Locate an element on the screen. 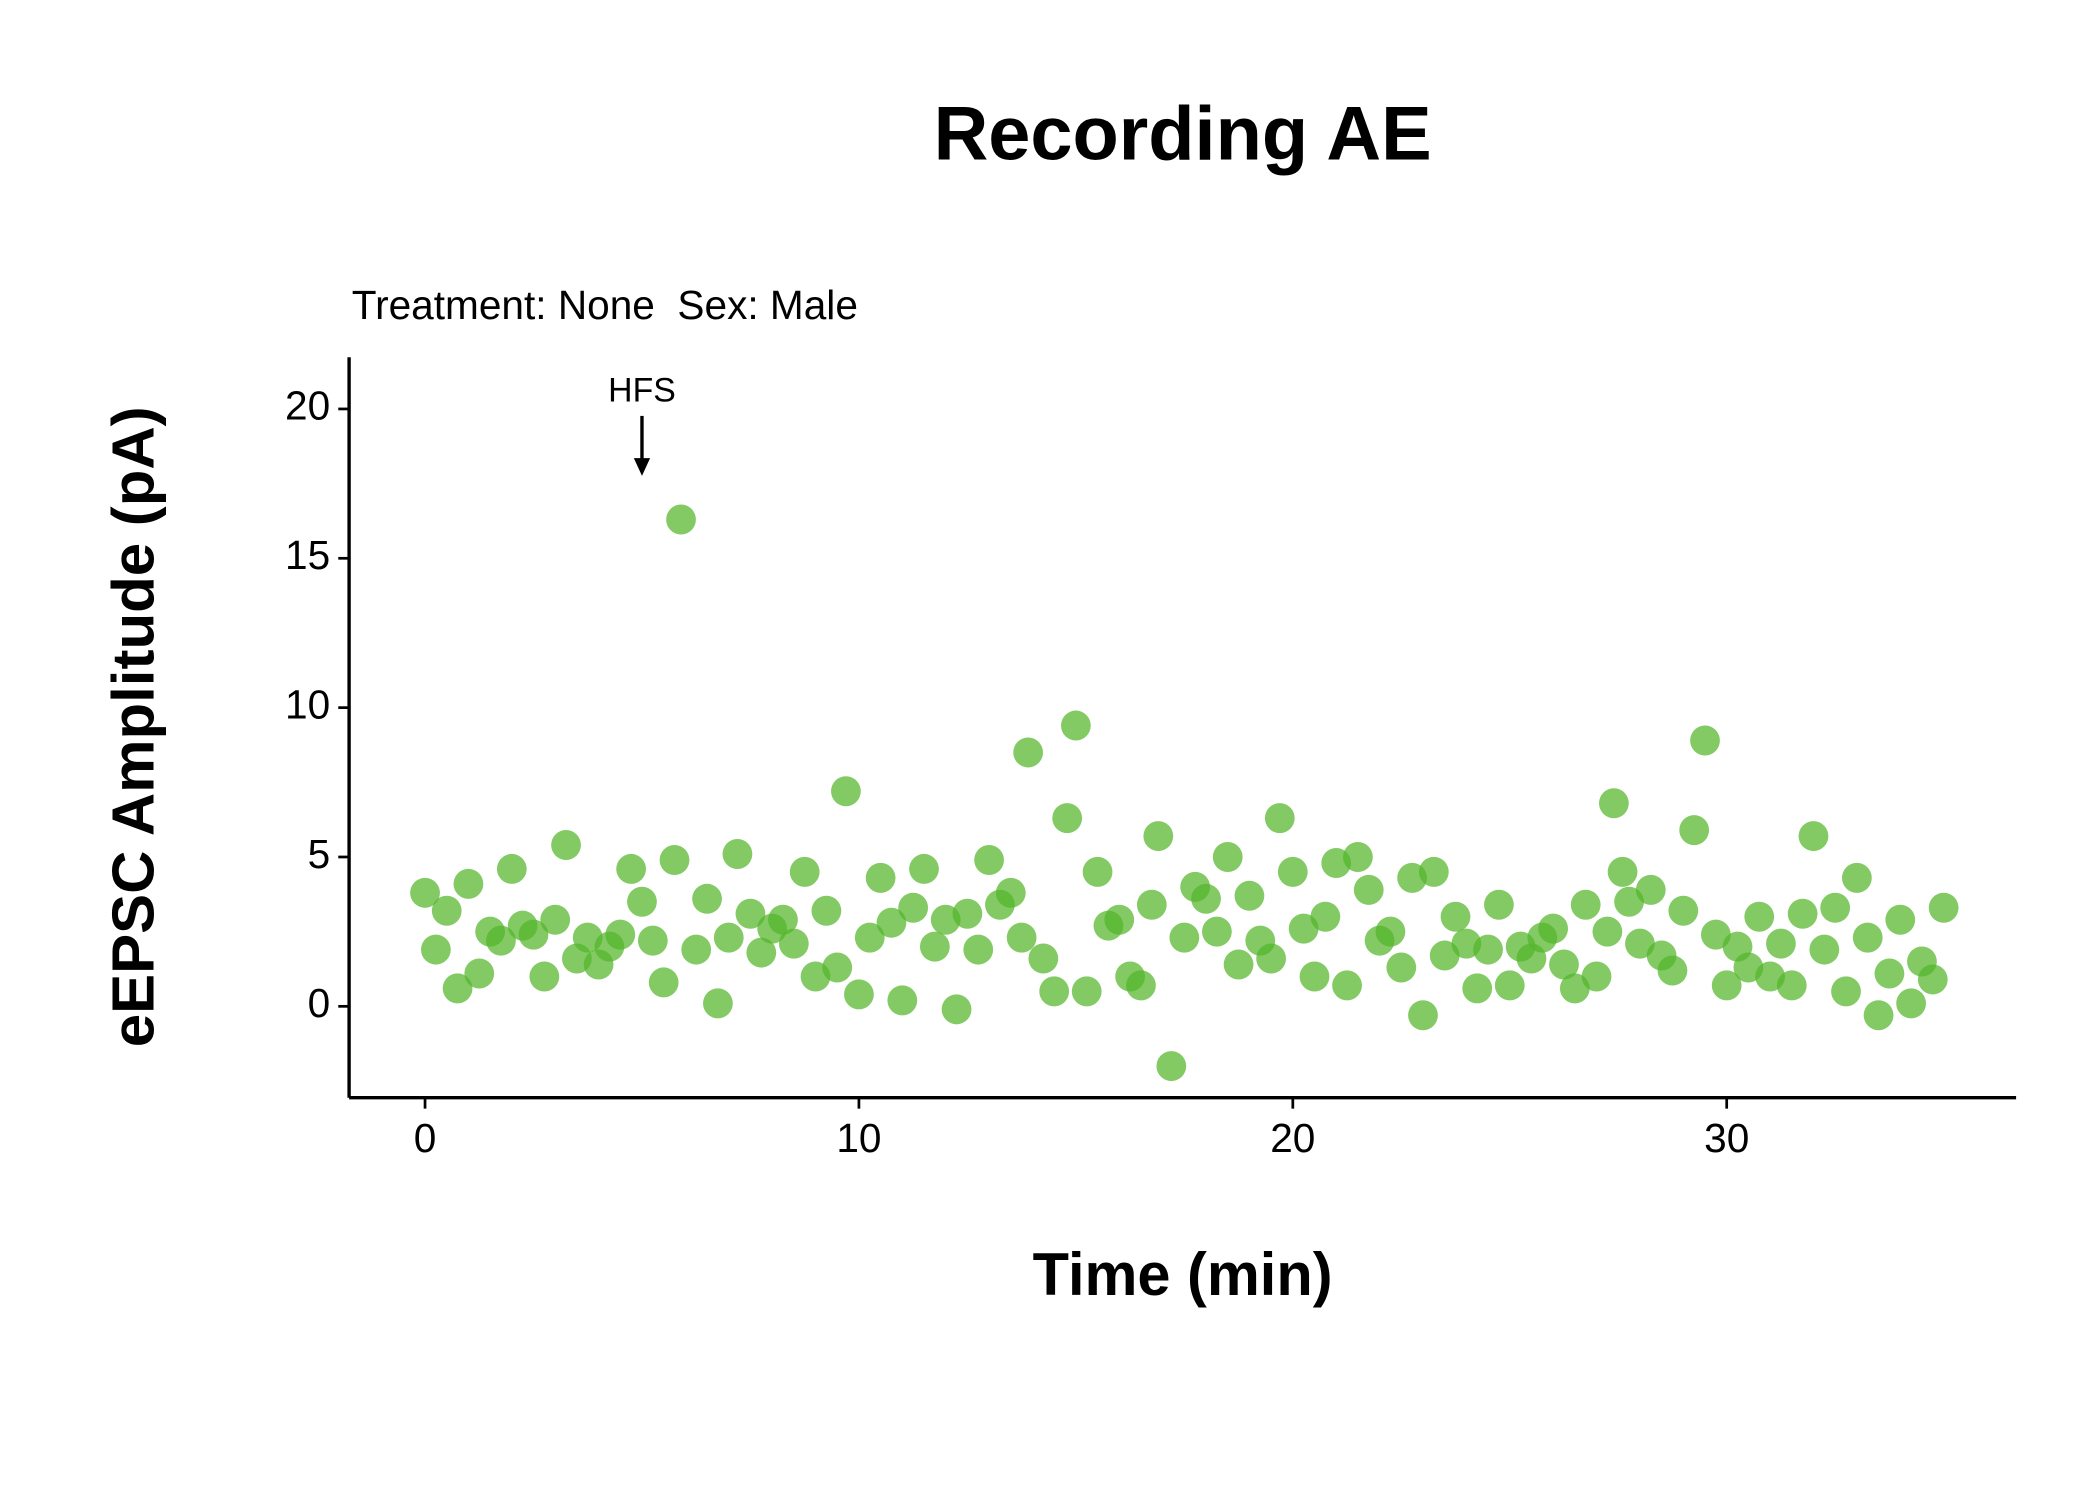  x-tick-label: 0 is located at coordinates (425, 1138).